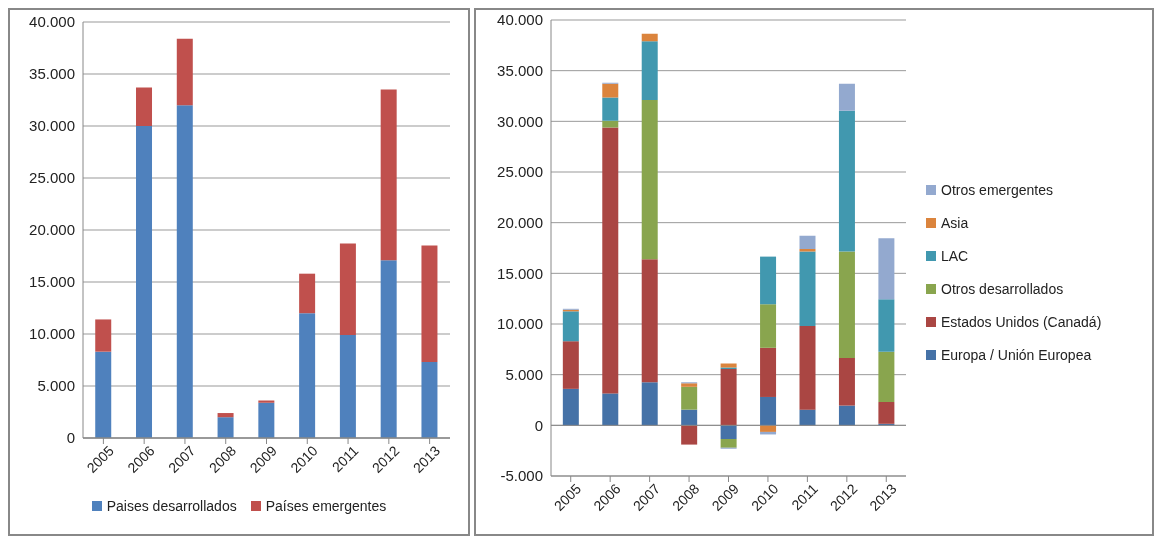 The width and height of the screenshot is (1165, 544). What do you see at coordinates (326, 506) in the screenshot?
I see `legend-label: Países emergentes` at bounding box center [326, 506].